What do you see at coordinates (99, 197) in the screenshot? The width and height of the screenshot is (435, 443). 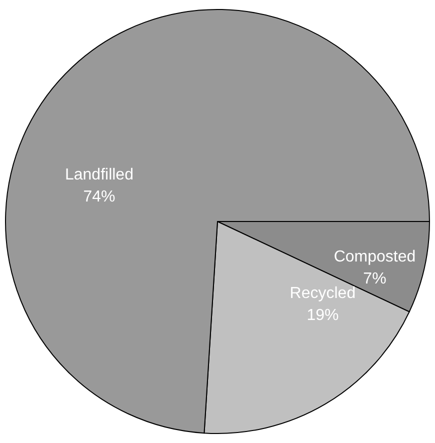 I see `data-label: 74%` at bounding box center [99, 197].